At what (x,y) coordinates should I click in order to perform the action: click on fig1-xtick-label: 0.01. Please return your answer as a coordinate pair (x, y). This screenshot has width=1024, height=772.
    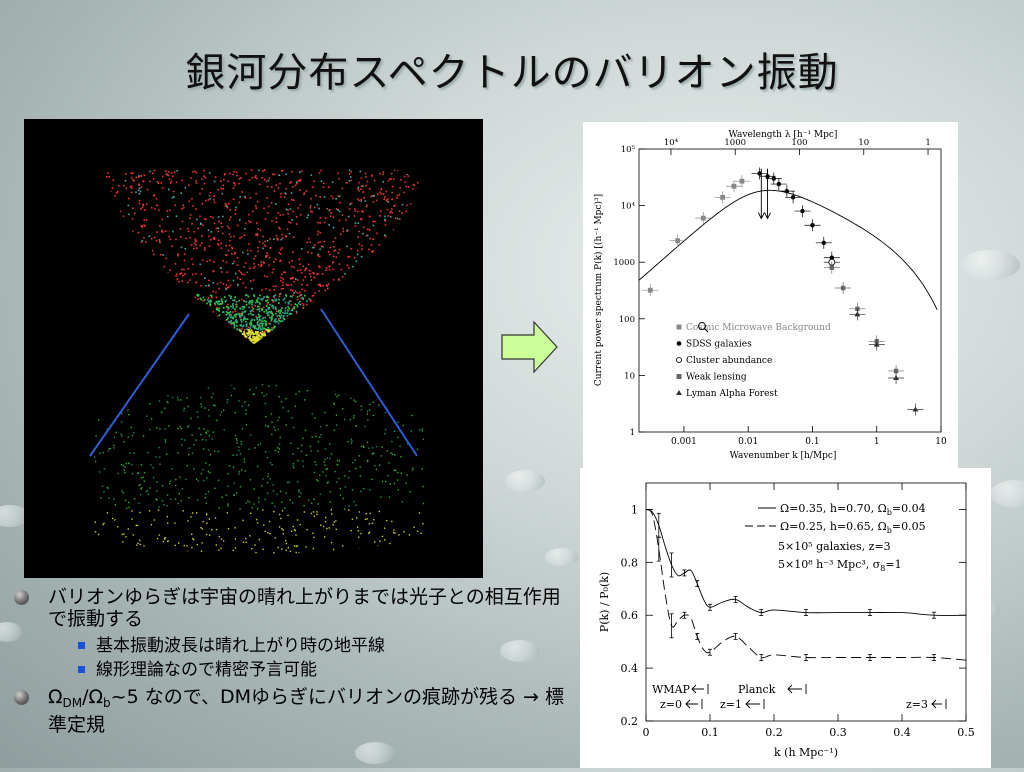
    Looking at the image, I should click on (748, 442).